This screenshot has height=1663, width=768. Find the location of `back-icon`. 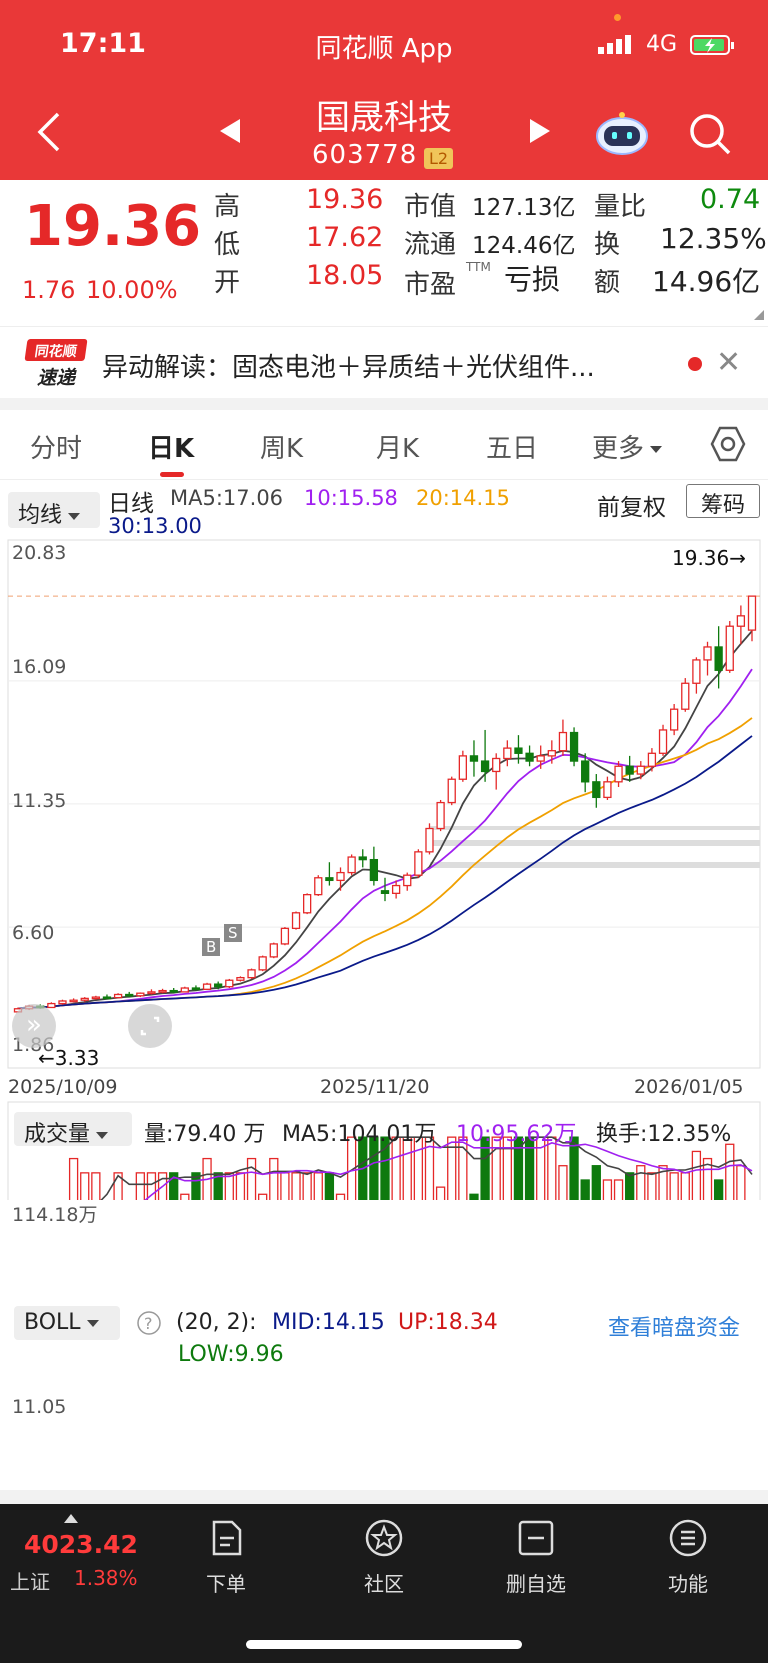

back-icon is located at coordinates (49, 132).